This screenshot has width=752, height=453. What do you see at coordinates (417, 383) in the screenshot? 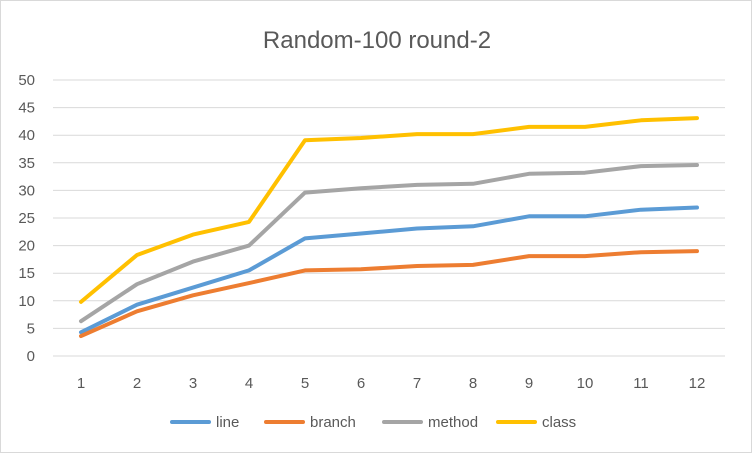
I see `x-tick-label: 7` at bounding box center [417, 383].